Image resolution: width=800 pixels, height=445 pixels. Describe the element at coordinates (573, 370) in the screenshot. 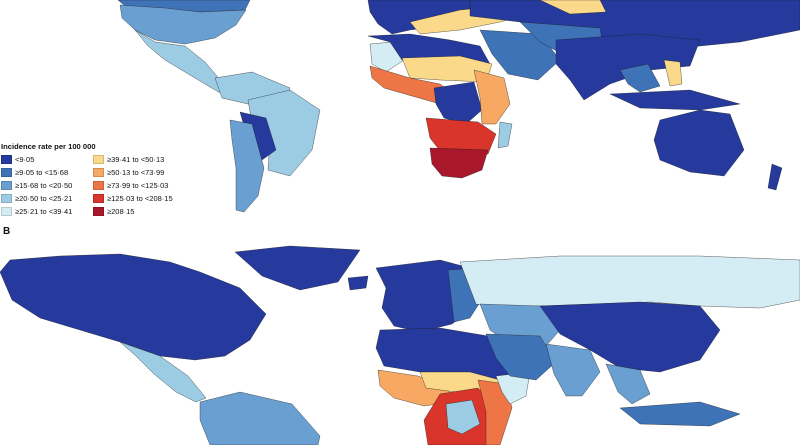

I see `region-south-asia` at that location.